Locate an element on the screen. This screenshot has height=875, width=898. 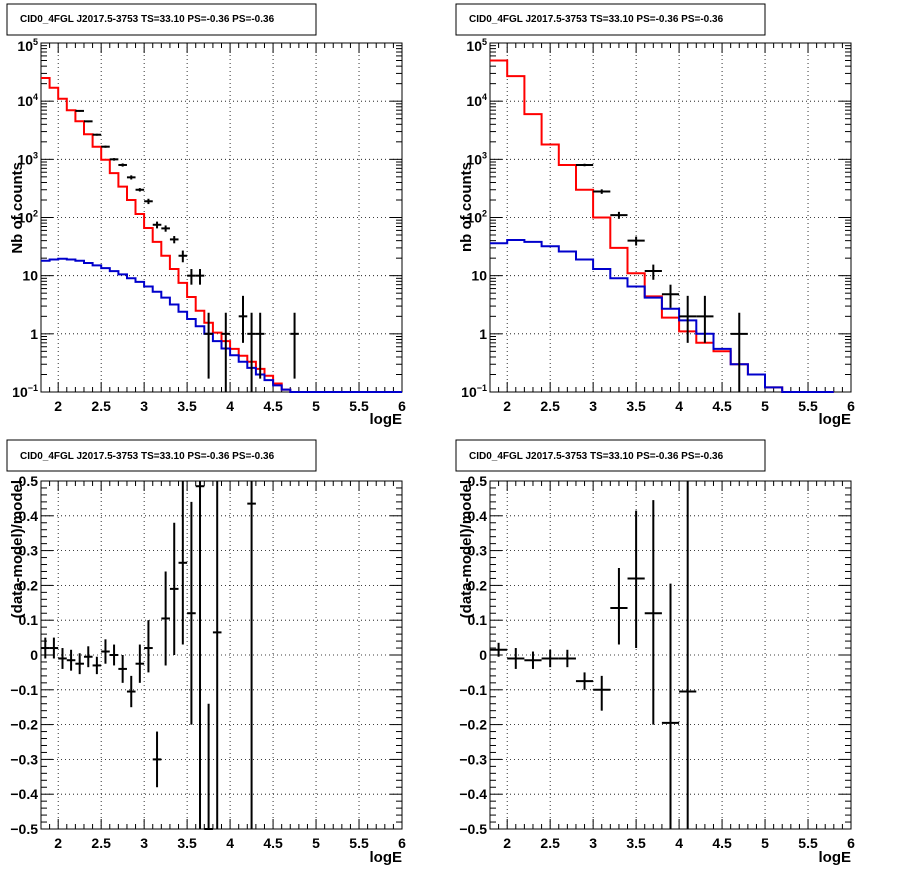
y-axis-label: Nb of counts is located at coordinates (17, 208).